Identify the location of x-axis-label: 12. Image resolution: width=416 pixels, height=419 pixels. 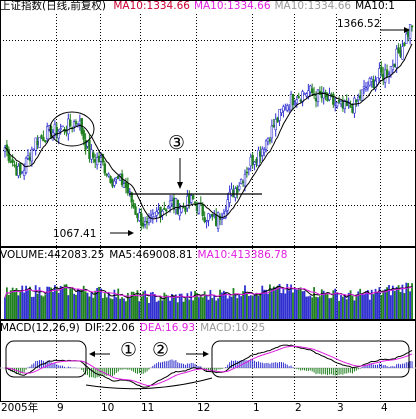
(204, 408).